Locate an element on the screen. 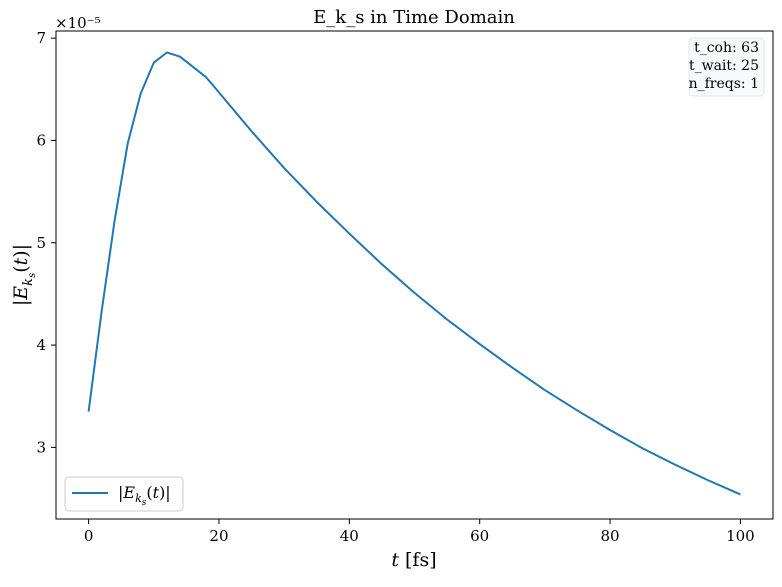 Image resolution: width=782 pixels, height=587 pixels. svg-text: ×10⁻⁵ is located at coordinates (78, 23).